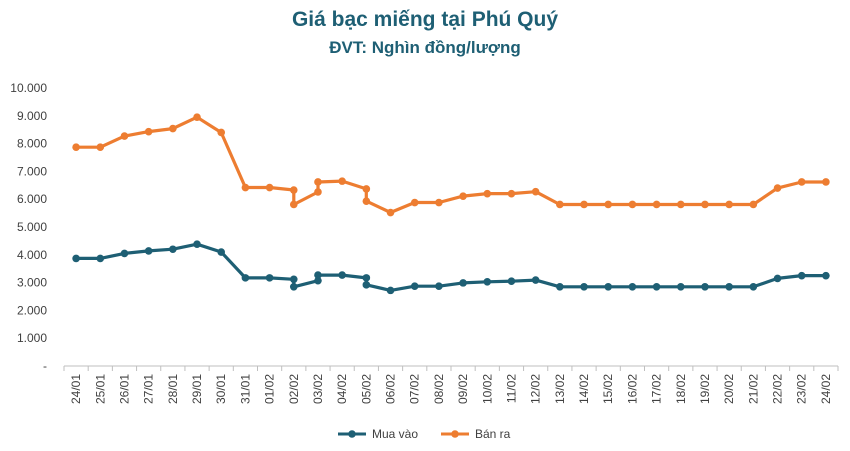 The image size is (850, 451). Describe the element at coordinates (32, 199) in the screenshot. I see `y-tick-label: 6.000` at that location.